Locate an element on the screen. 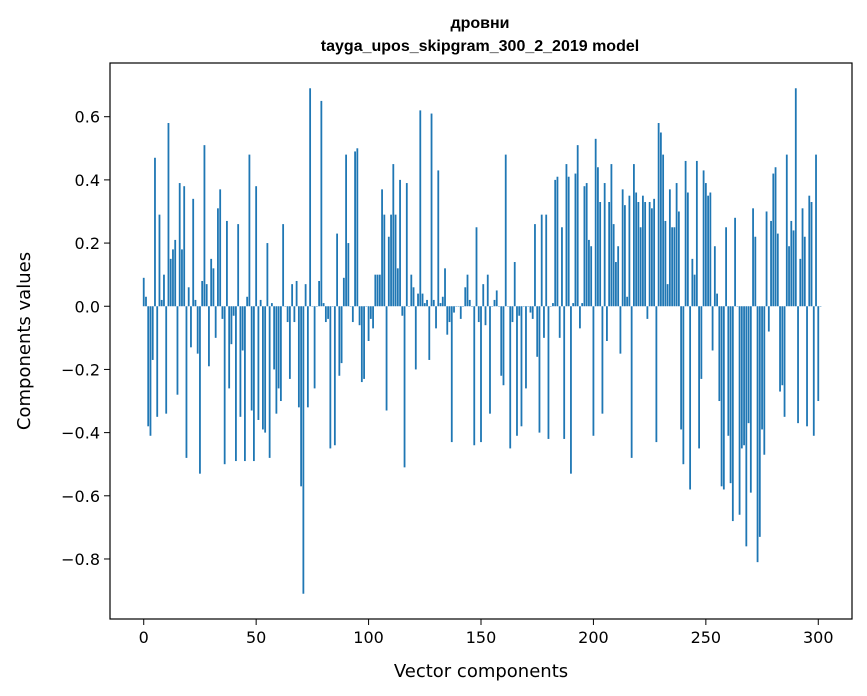 This screenshot has width=867, height=696. chart-title: дровни is located at coordinates (479, 23).